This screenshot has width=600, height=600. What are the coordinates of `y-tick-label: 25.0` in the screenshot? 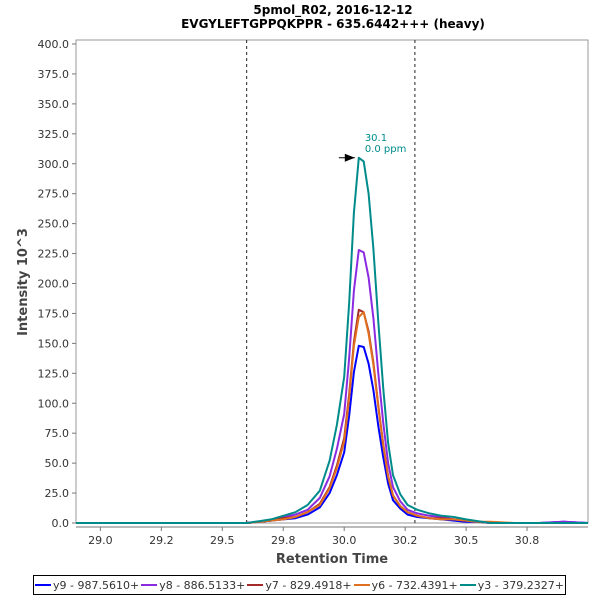 It's located at (57, 493).